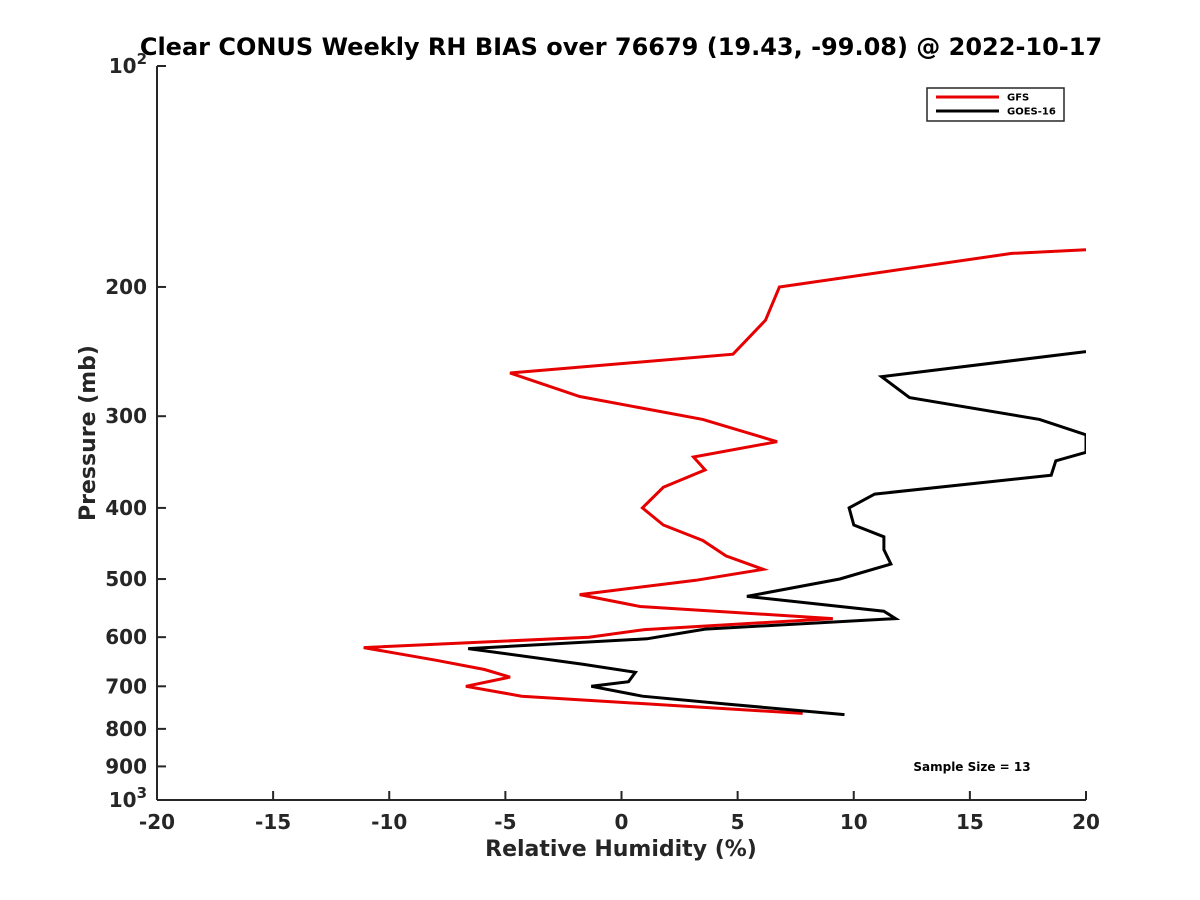 This screenshot has width=1200, height=900. I want to click on legend: GFS GOES-16, so click(995, 104).